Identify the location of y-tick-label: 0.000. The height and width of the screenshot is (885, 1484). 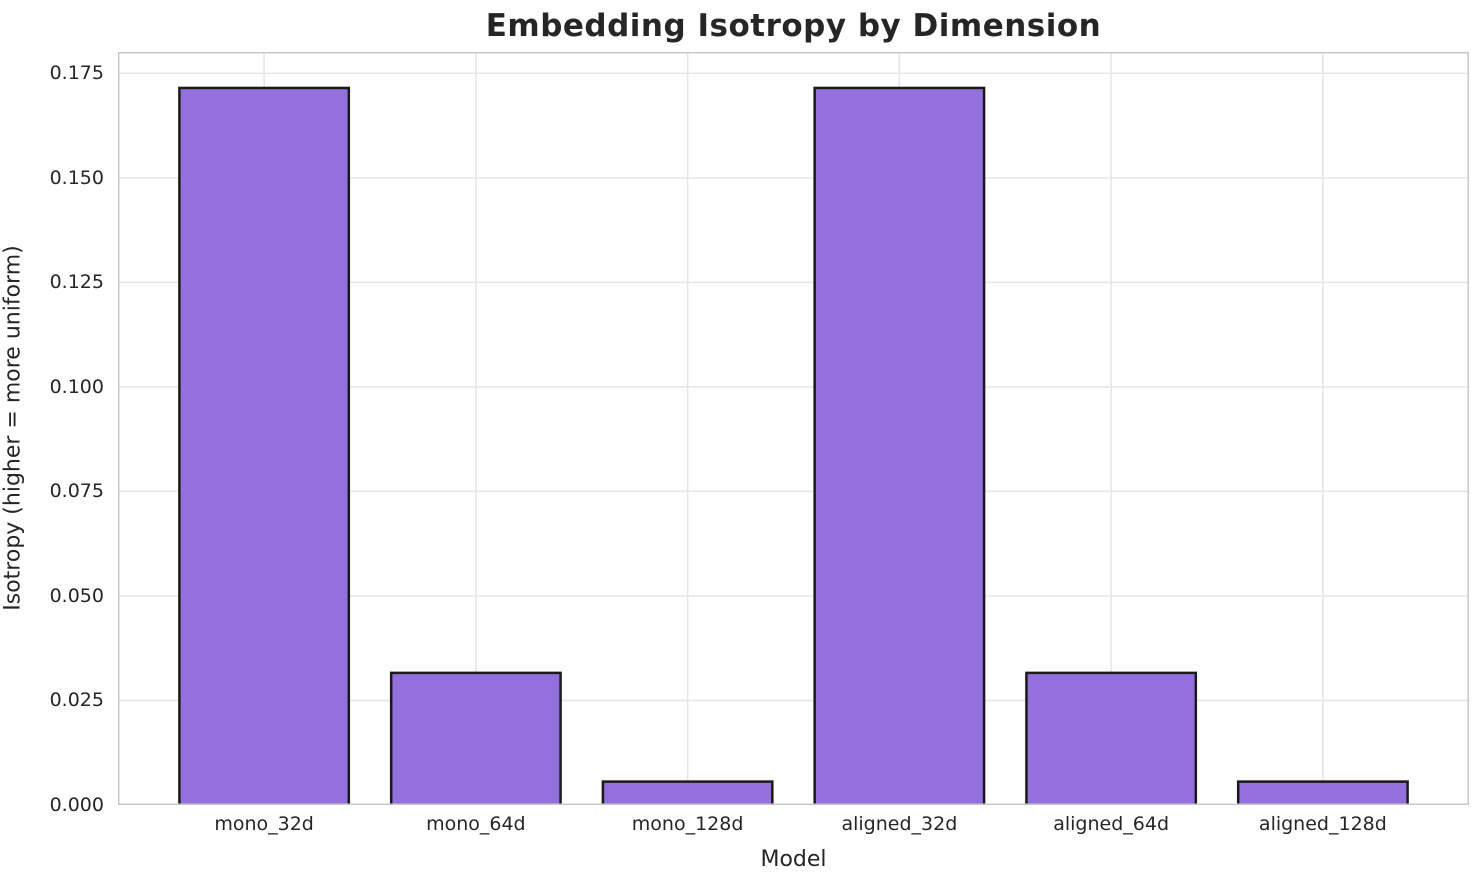
(76, 805).